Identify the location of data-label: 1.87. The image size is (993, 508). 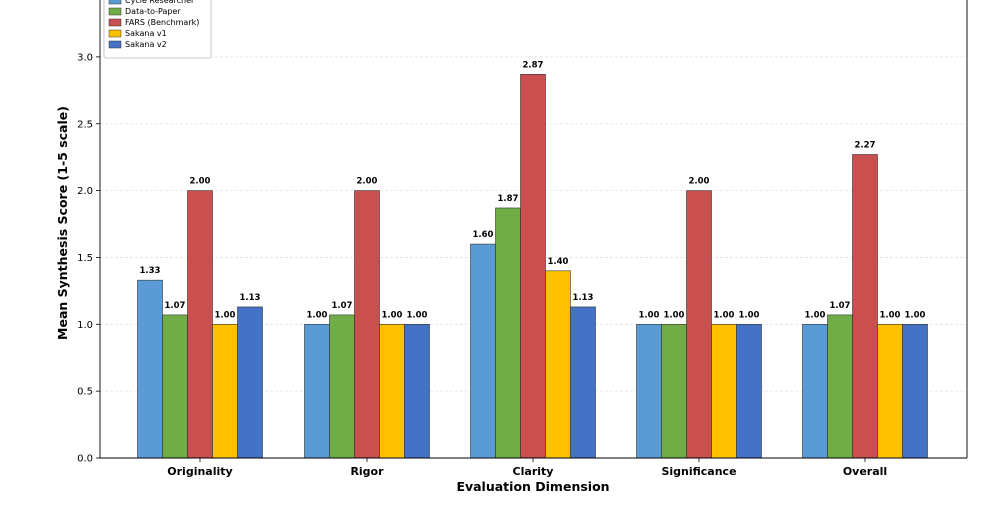
(508, 199).